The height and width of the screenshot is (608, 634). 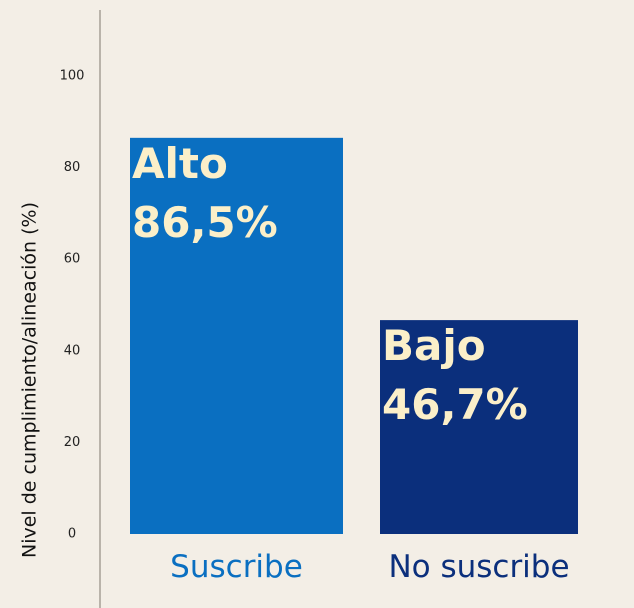 I want to click on bar, so click(x=479, y=427).